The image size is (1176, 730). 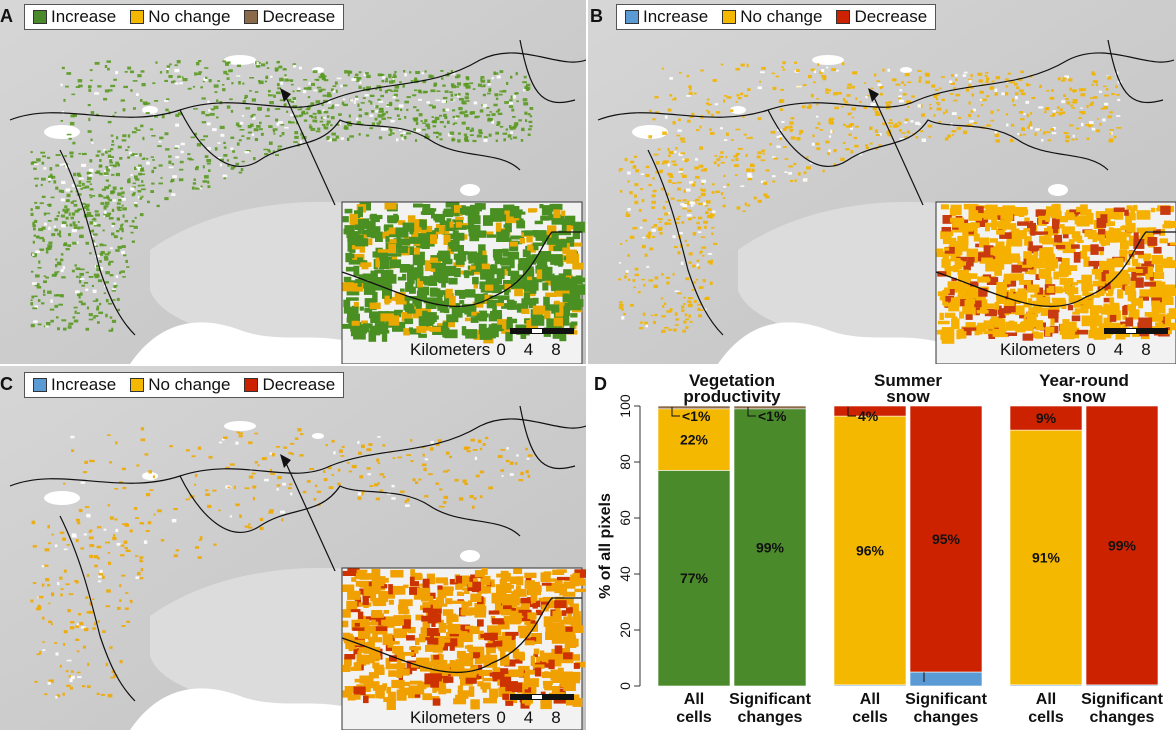 What do you see at coordinates (537, 331) in the screenshot?
I see `scale-bar-segment` at bounding box center [537, 331].